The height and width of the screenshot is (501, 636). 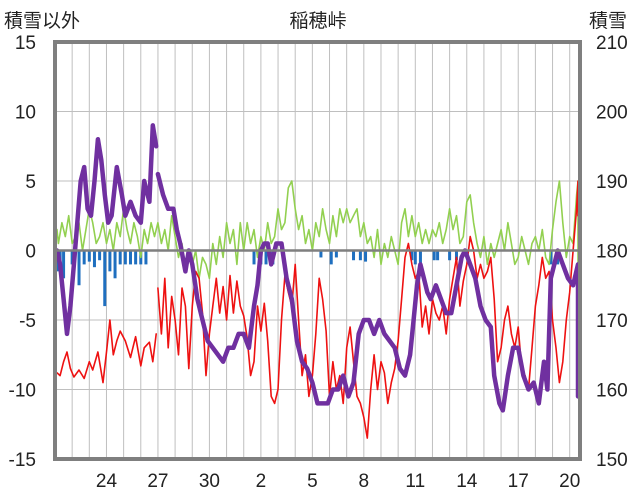 What do you see at coordinates (612, 460) in the screenshot?
I see `right-tick-label-6: 150` at bounding box center [612, 460].